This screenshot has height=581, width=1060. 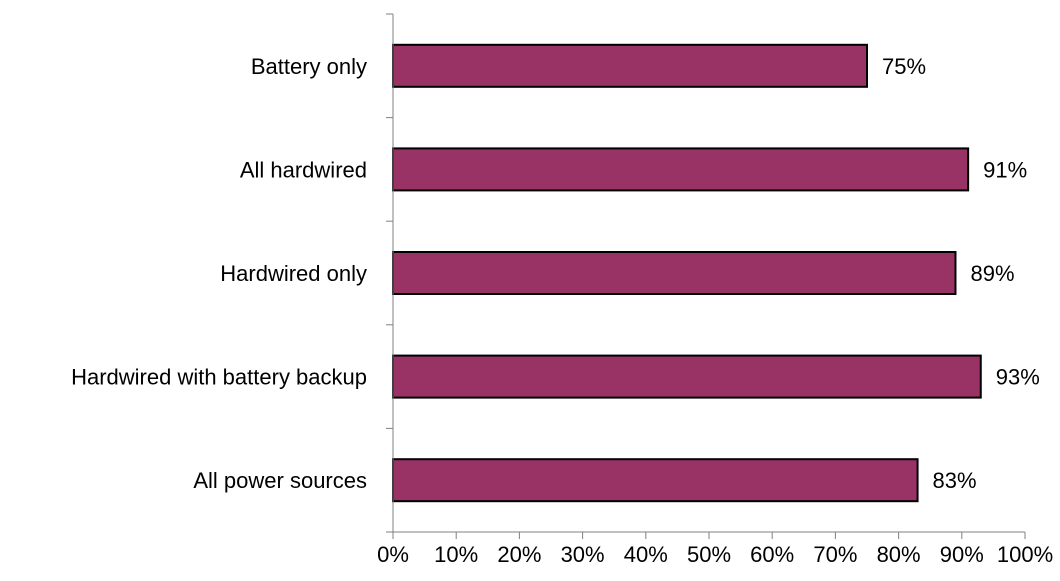 What do you see at coordinates (393, 554) in the screenshot?
I see `x-tick-label: 0%` at bounding box center [393, 554].